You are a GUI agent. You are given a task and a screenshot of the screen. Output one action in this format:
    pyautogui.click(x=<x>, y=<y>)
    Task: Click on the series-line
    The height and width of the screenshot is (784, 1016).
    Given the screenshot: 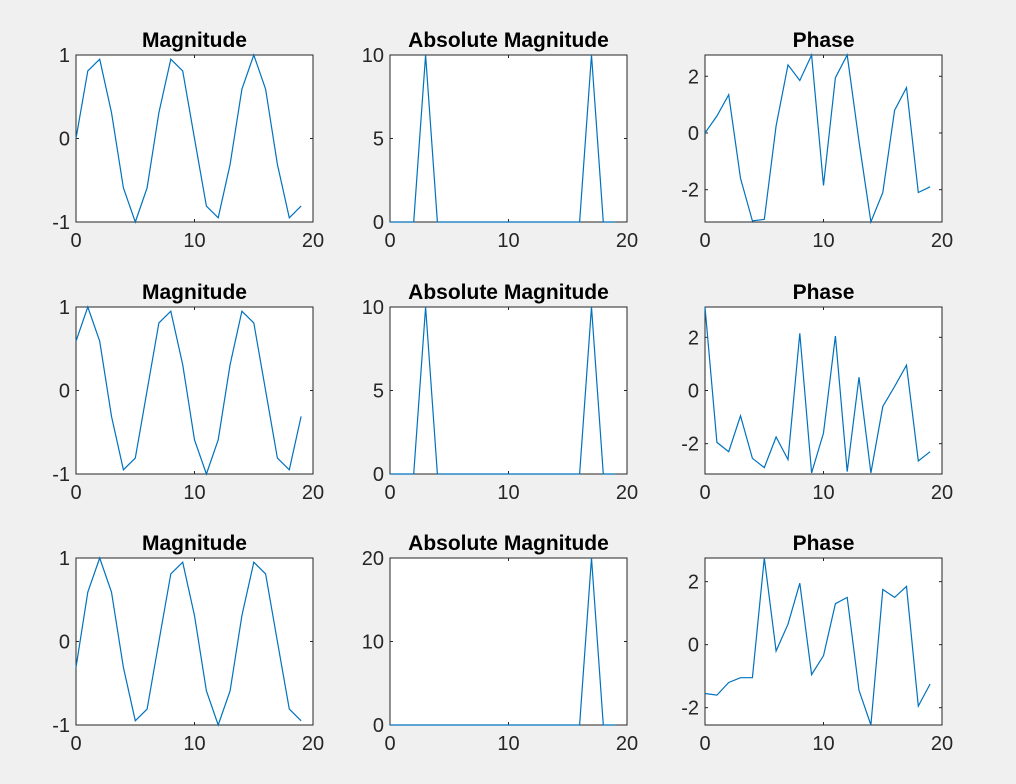 What is the action you would take?
    pyautogui.click(x=188, y=641)
    